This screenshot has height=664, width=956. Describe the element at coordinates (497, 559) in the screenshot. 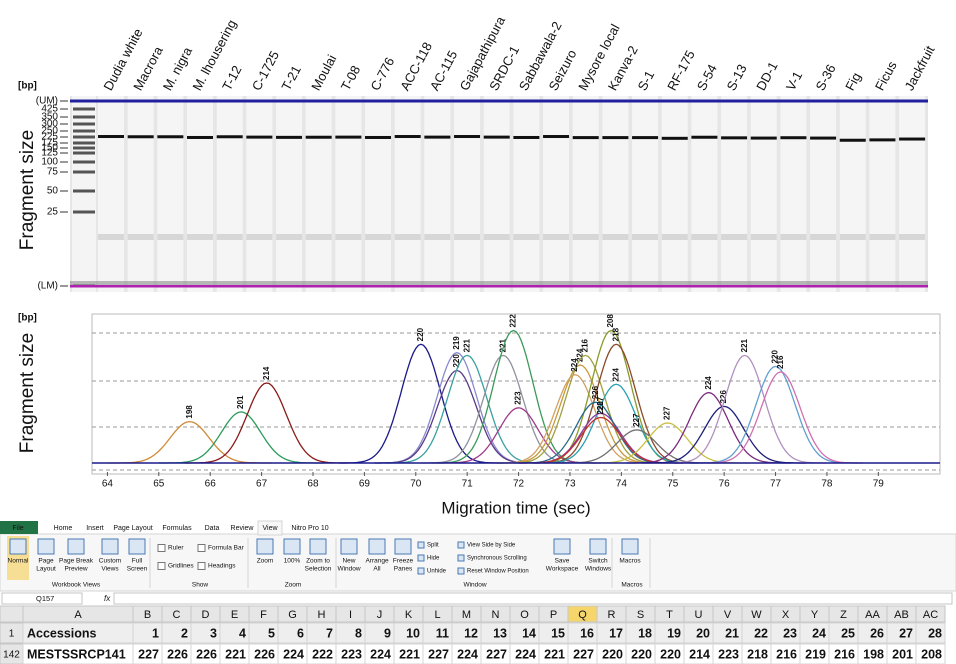

I see `small-button-label: Synchronous Scrolling` at that location.